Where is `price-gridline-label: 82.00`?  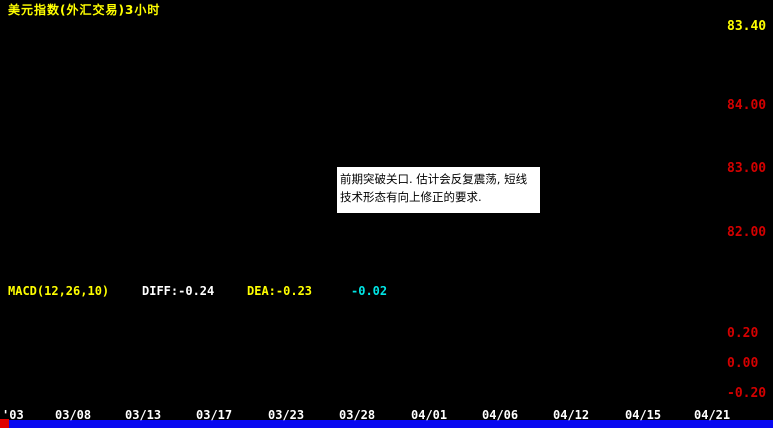
price-gridline-label: 82.00 is located at coordinates (747, 232).